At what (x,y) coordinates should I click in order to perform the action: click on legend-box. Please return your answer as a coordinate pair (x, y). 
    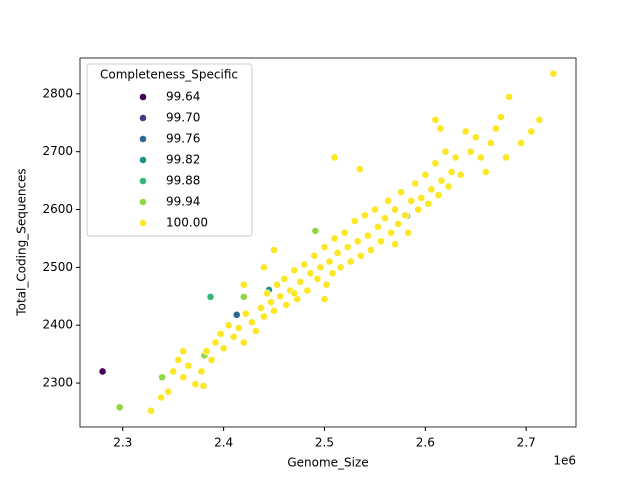
    Looking at the image, I should click on (169, 150).